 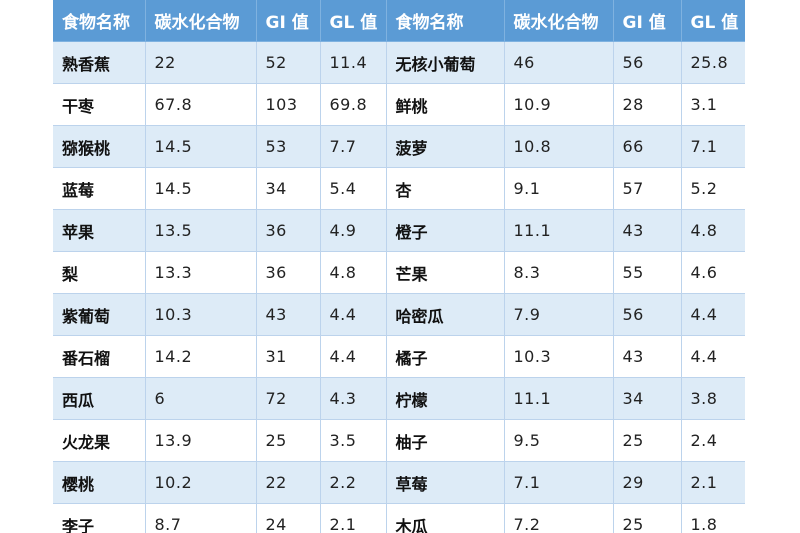 I want to click on cell-gi-value: 72, so click(x=288, y=398).